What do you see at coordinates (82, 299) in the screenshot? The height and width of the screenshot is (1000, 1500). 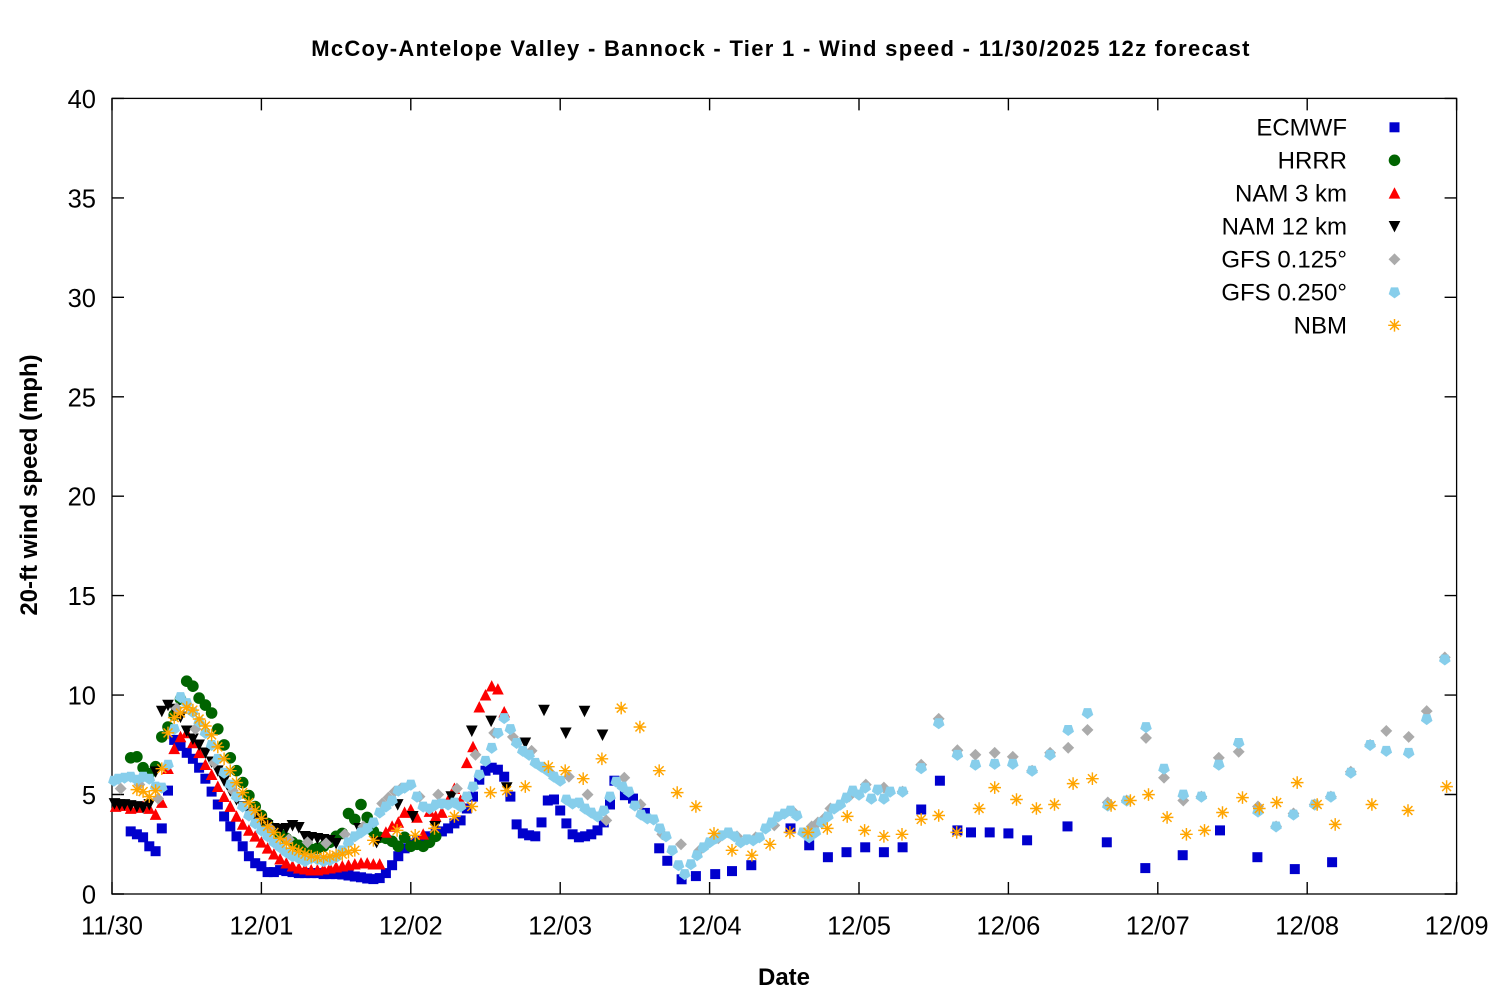 I see `svg-text: 30` at bounding box center [82, 299].